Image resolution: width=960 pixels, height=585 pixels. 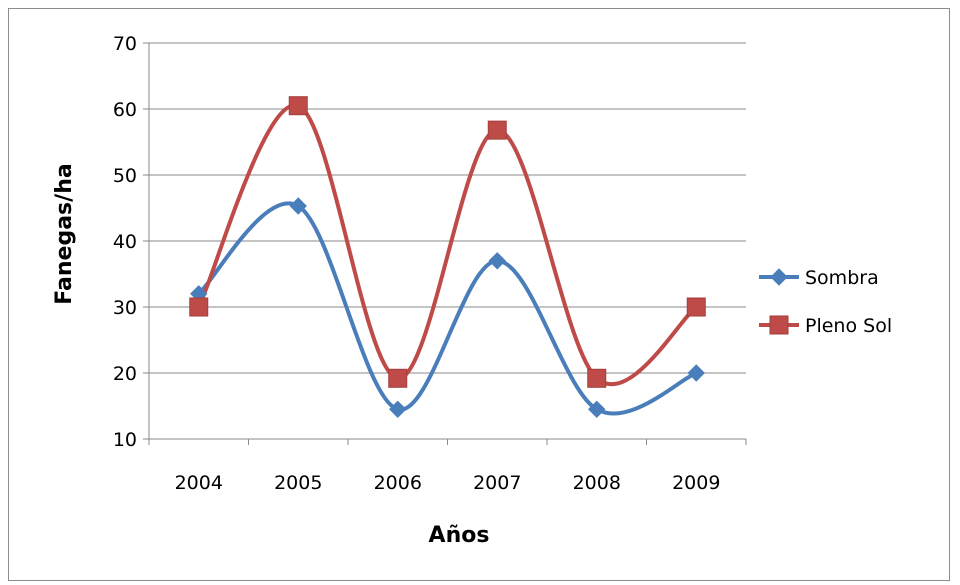 I want to click on legend-label-pleno-sol: Pleno Sol, so click(x=848, y=326).